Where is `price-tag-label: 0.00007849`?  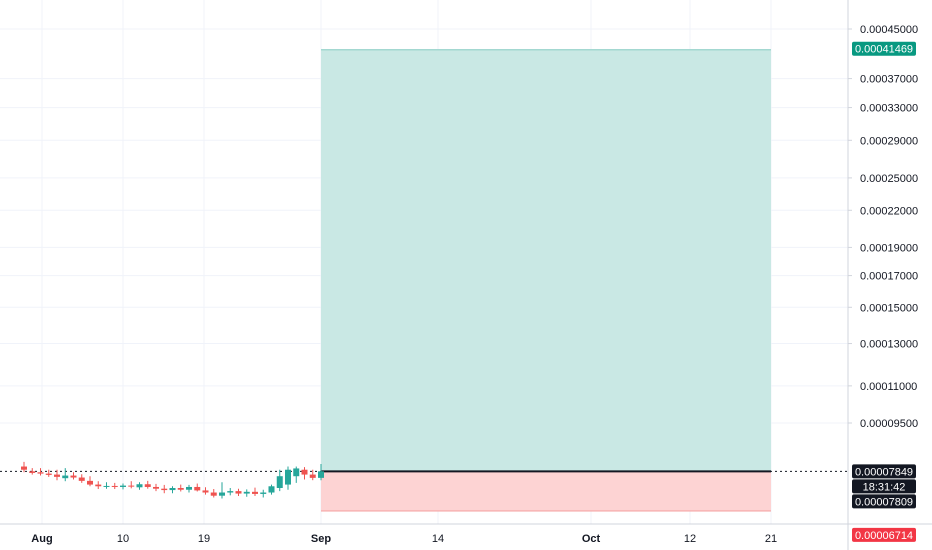 price-tag-label: 0.00007849 is located at coordinates (884, 472).